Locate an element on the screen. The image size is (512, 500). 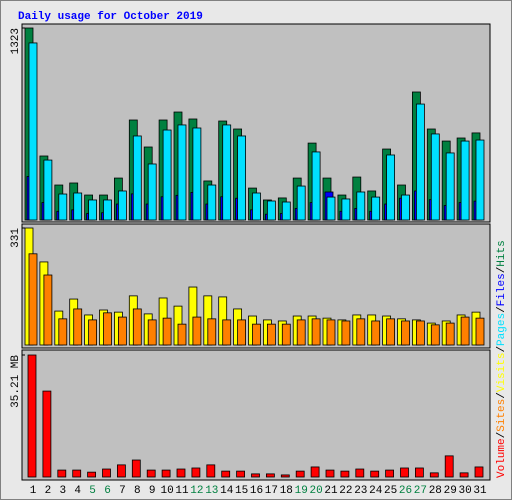
x-tick-label: 14 is located at coordinates (227, 491).